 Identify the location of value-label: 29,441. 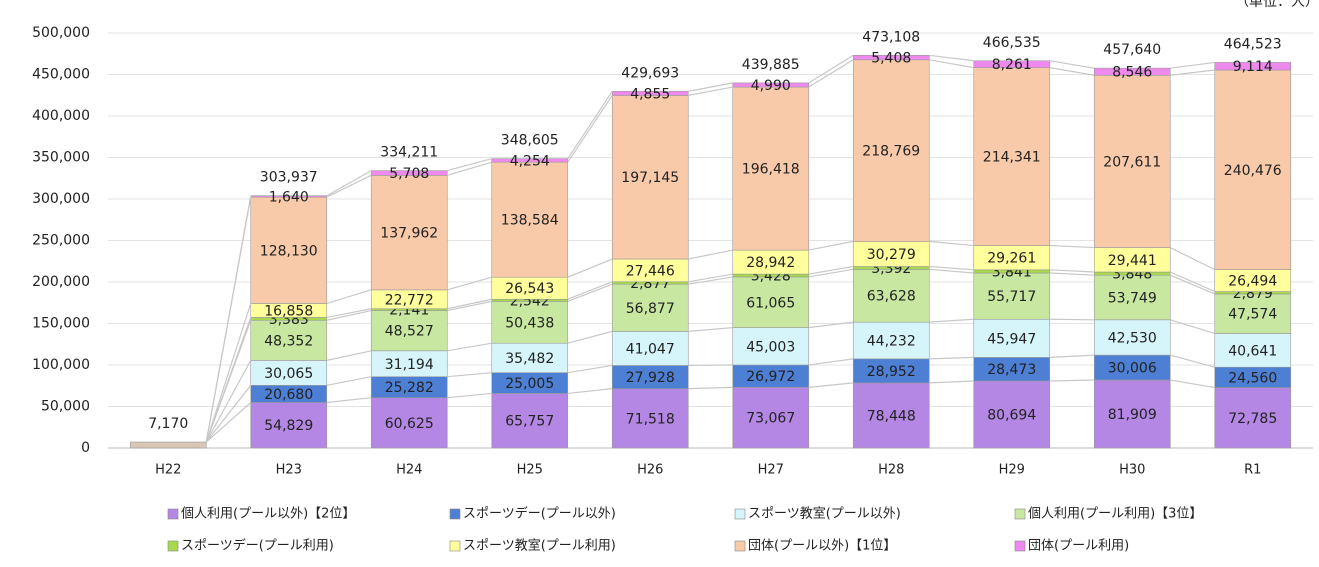
(1132, 261).